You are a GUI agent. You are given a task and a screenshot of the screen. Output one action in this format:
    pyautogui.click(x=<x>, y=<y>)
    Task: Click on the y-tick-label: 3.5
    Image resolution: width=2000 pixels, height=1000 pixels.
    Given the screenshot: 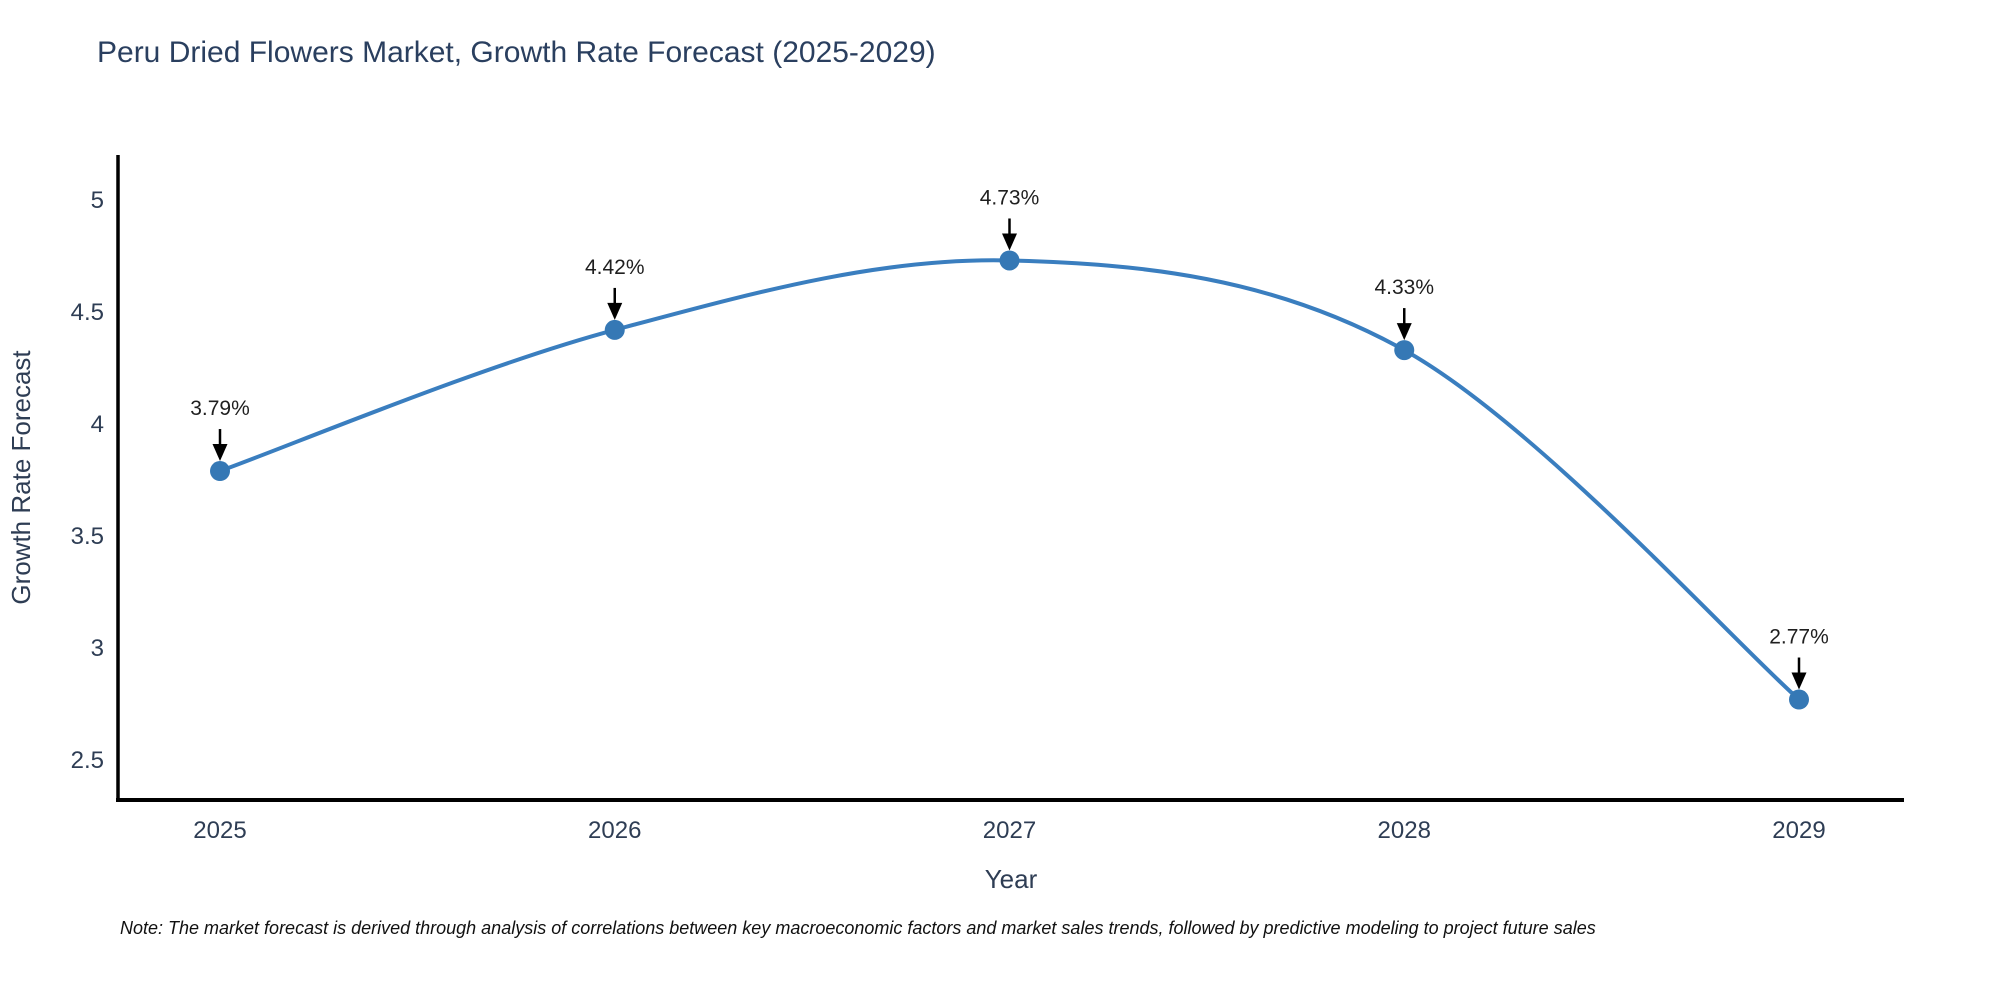 What is the action you would take?
    pyautogui.click(x=87, y=536)
    